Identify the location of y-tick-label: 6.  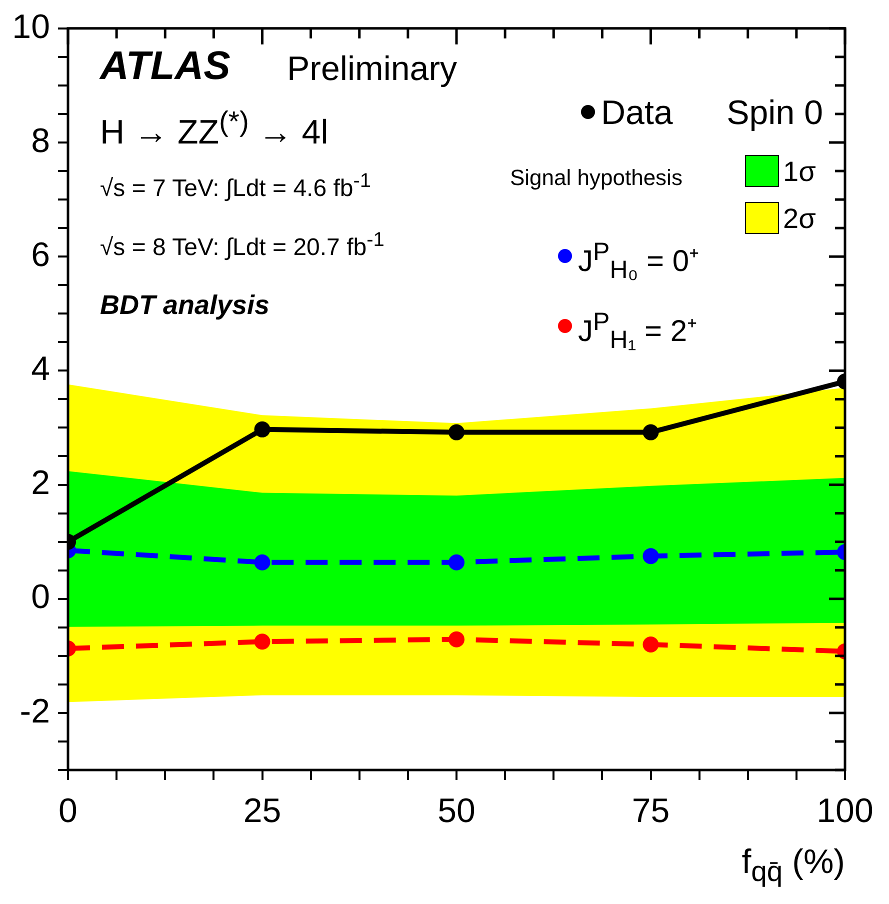
(40, 255).